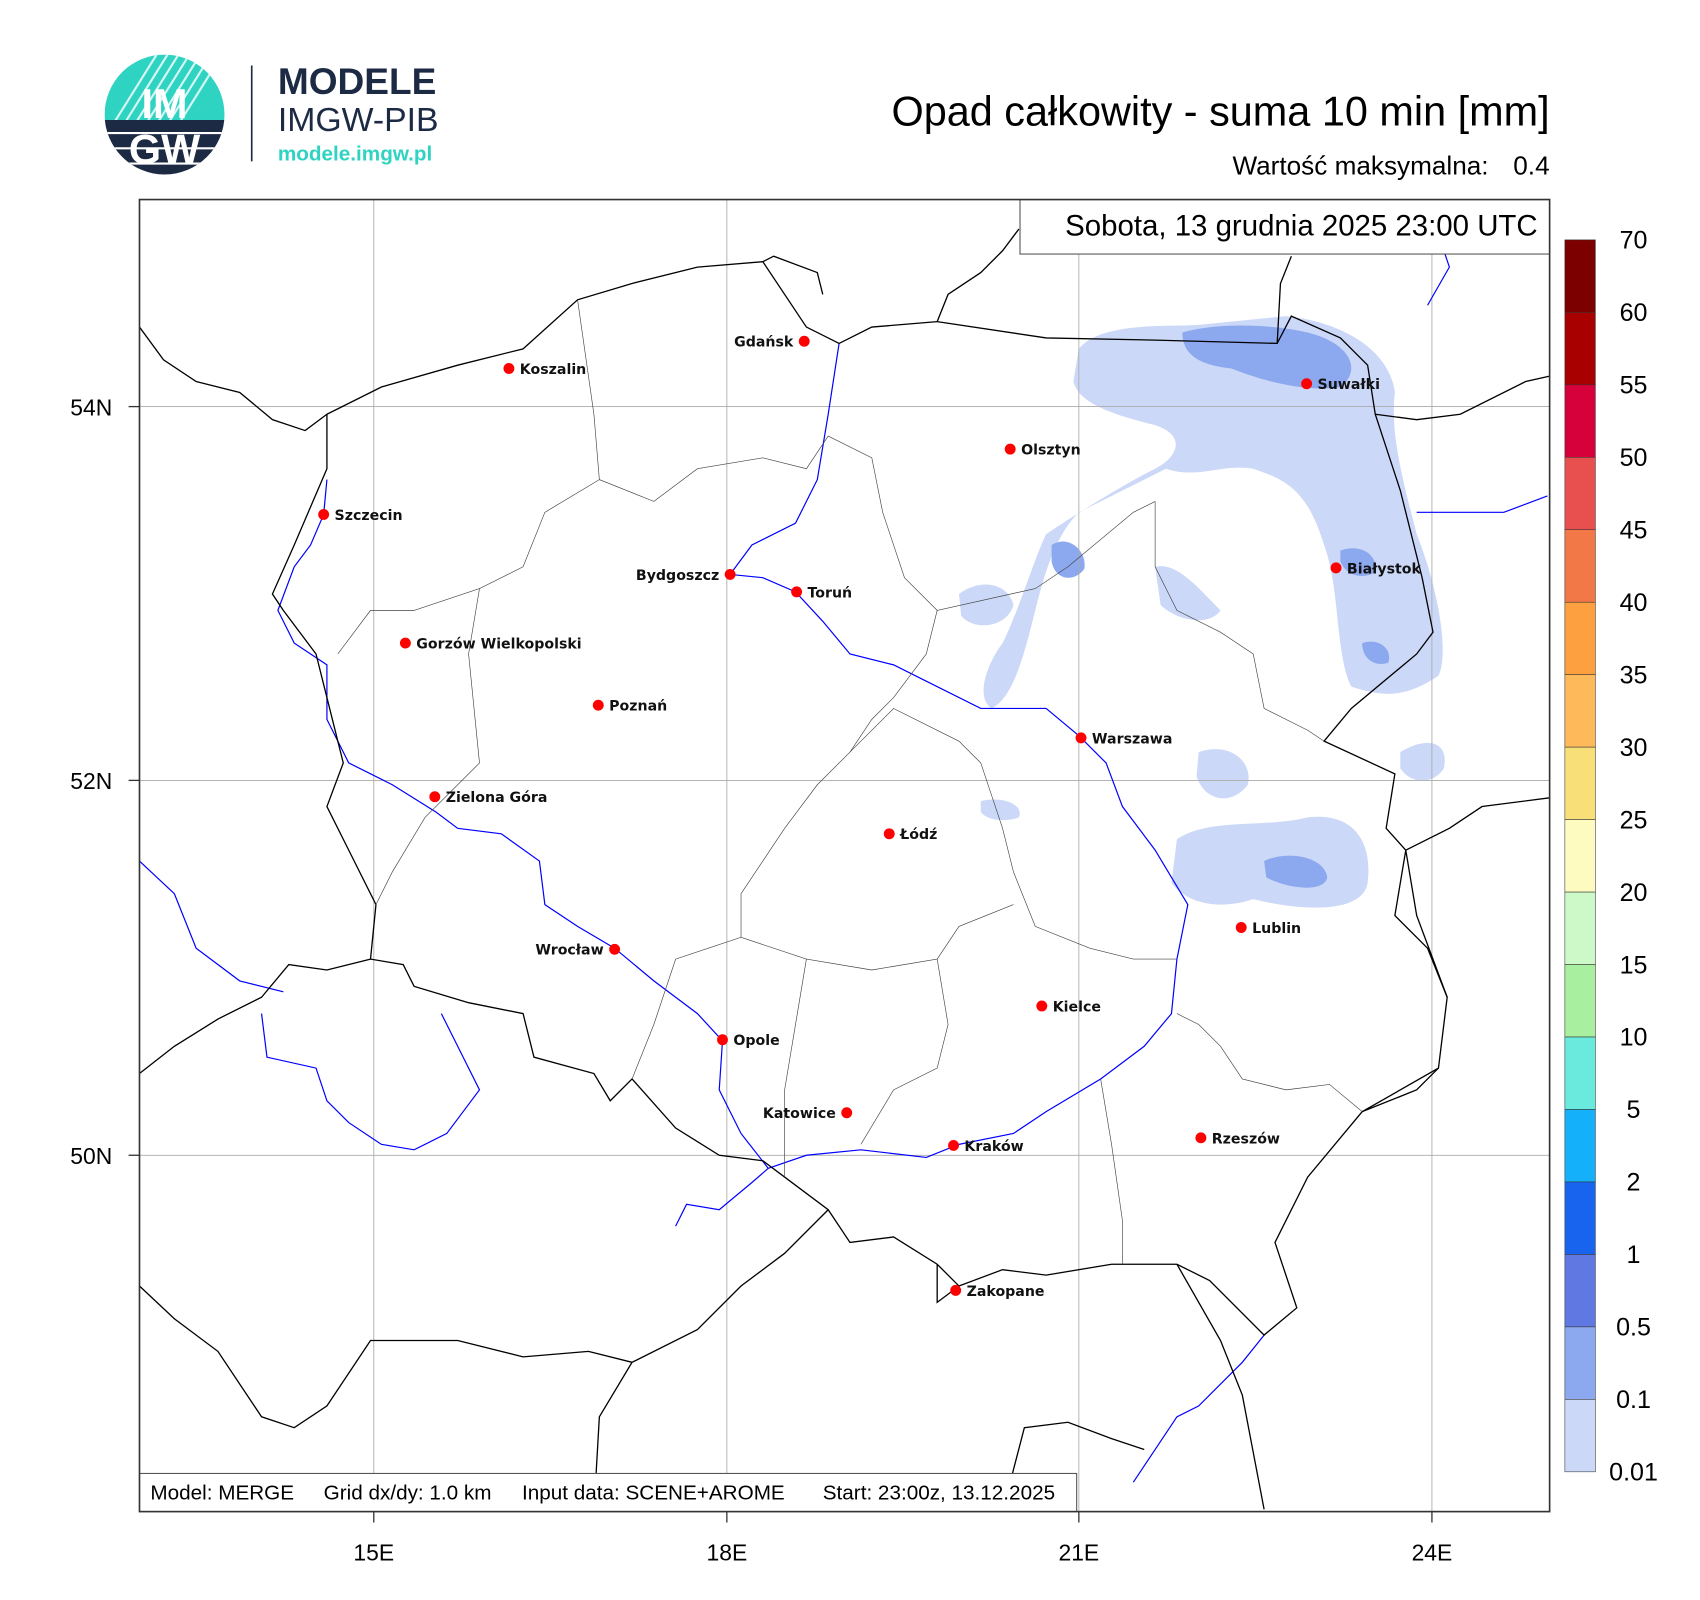 This screenshot has height=1600, width=1700. Describe the element at coordinates (222, 1493) in the screenshot. I see `model-info-model: Model: MERGE` at that location.